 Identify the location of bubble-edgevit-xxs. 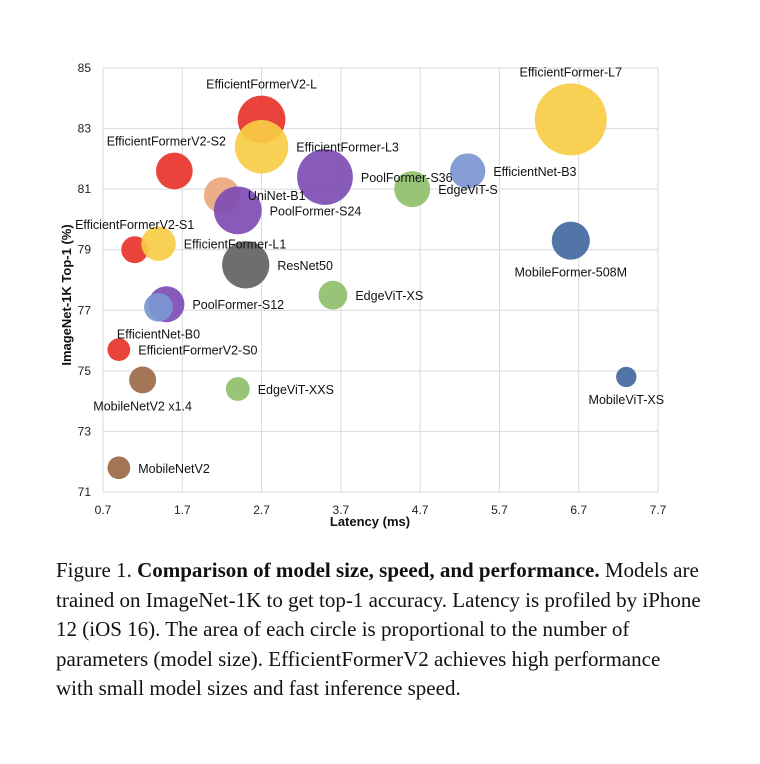
(237, 389).